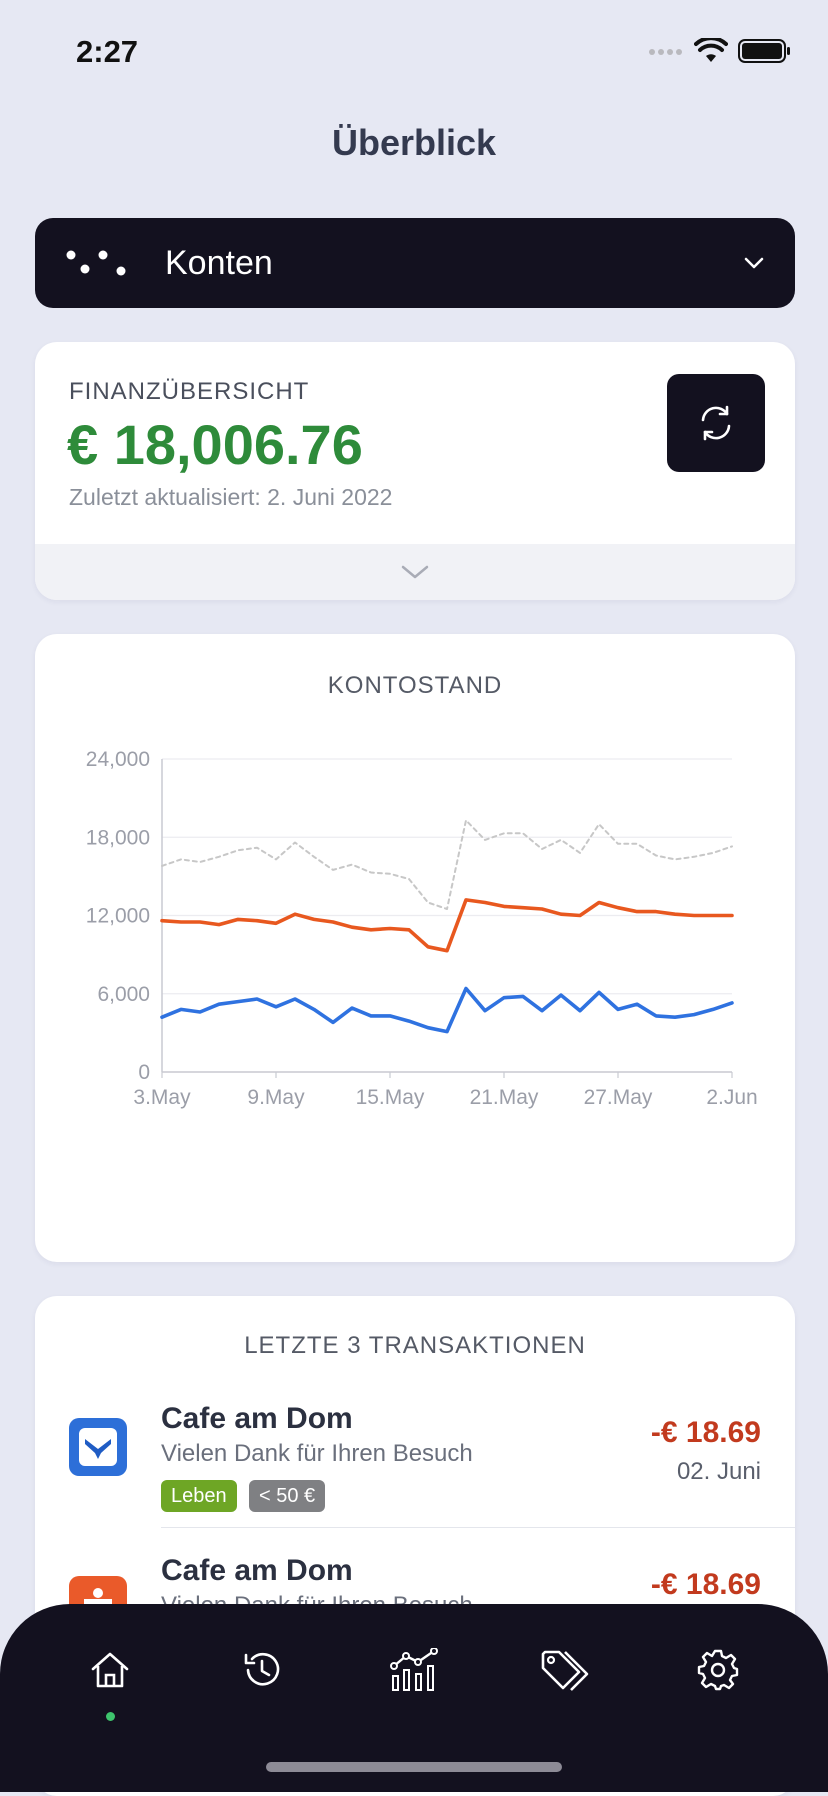 The image size is (828, 1796). Describe the element at coordinates (731, 1097) in the screenshot. I see `x-tick-label: 2.Jun` at that location.